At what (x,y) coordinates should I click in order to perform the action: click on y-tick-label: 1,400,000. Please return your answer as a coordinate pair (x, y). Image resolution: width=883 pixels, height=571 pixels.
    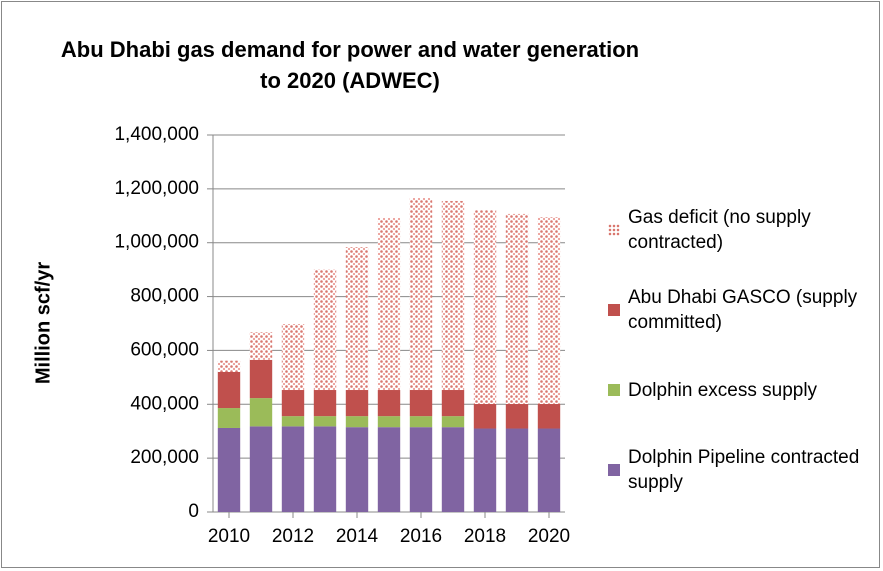
    Looking at the image, I should click on (156, 134).